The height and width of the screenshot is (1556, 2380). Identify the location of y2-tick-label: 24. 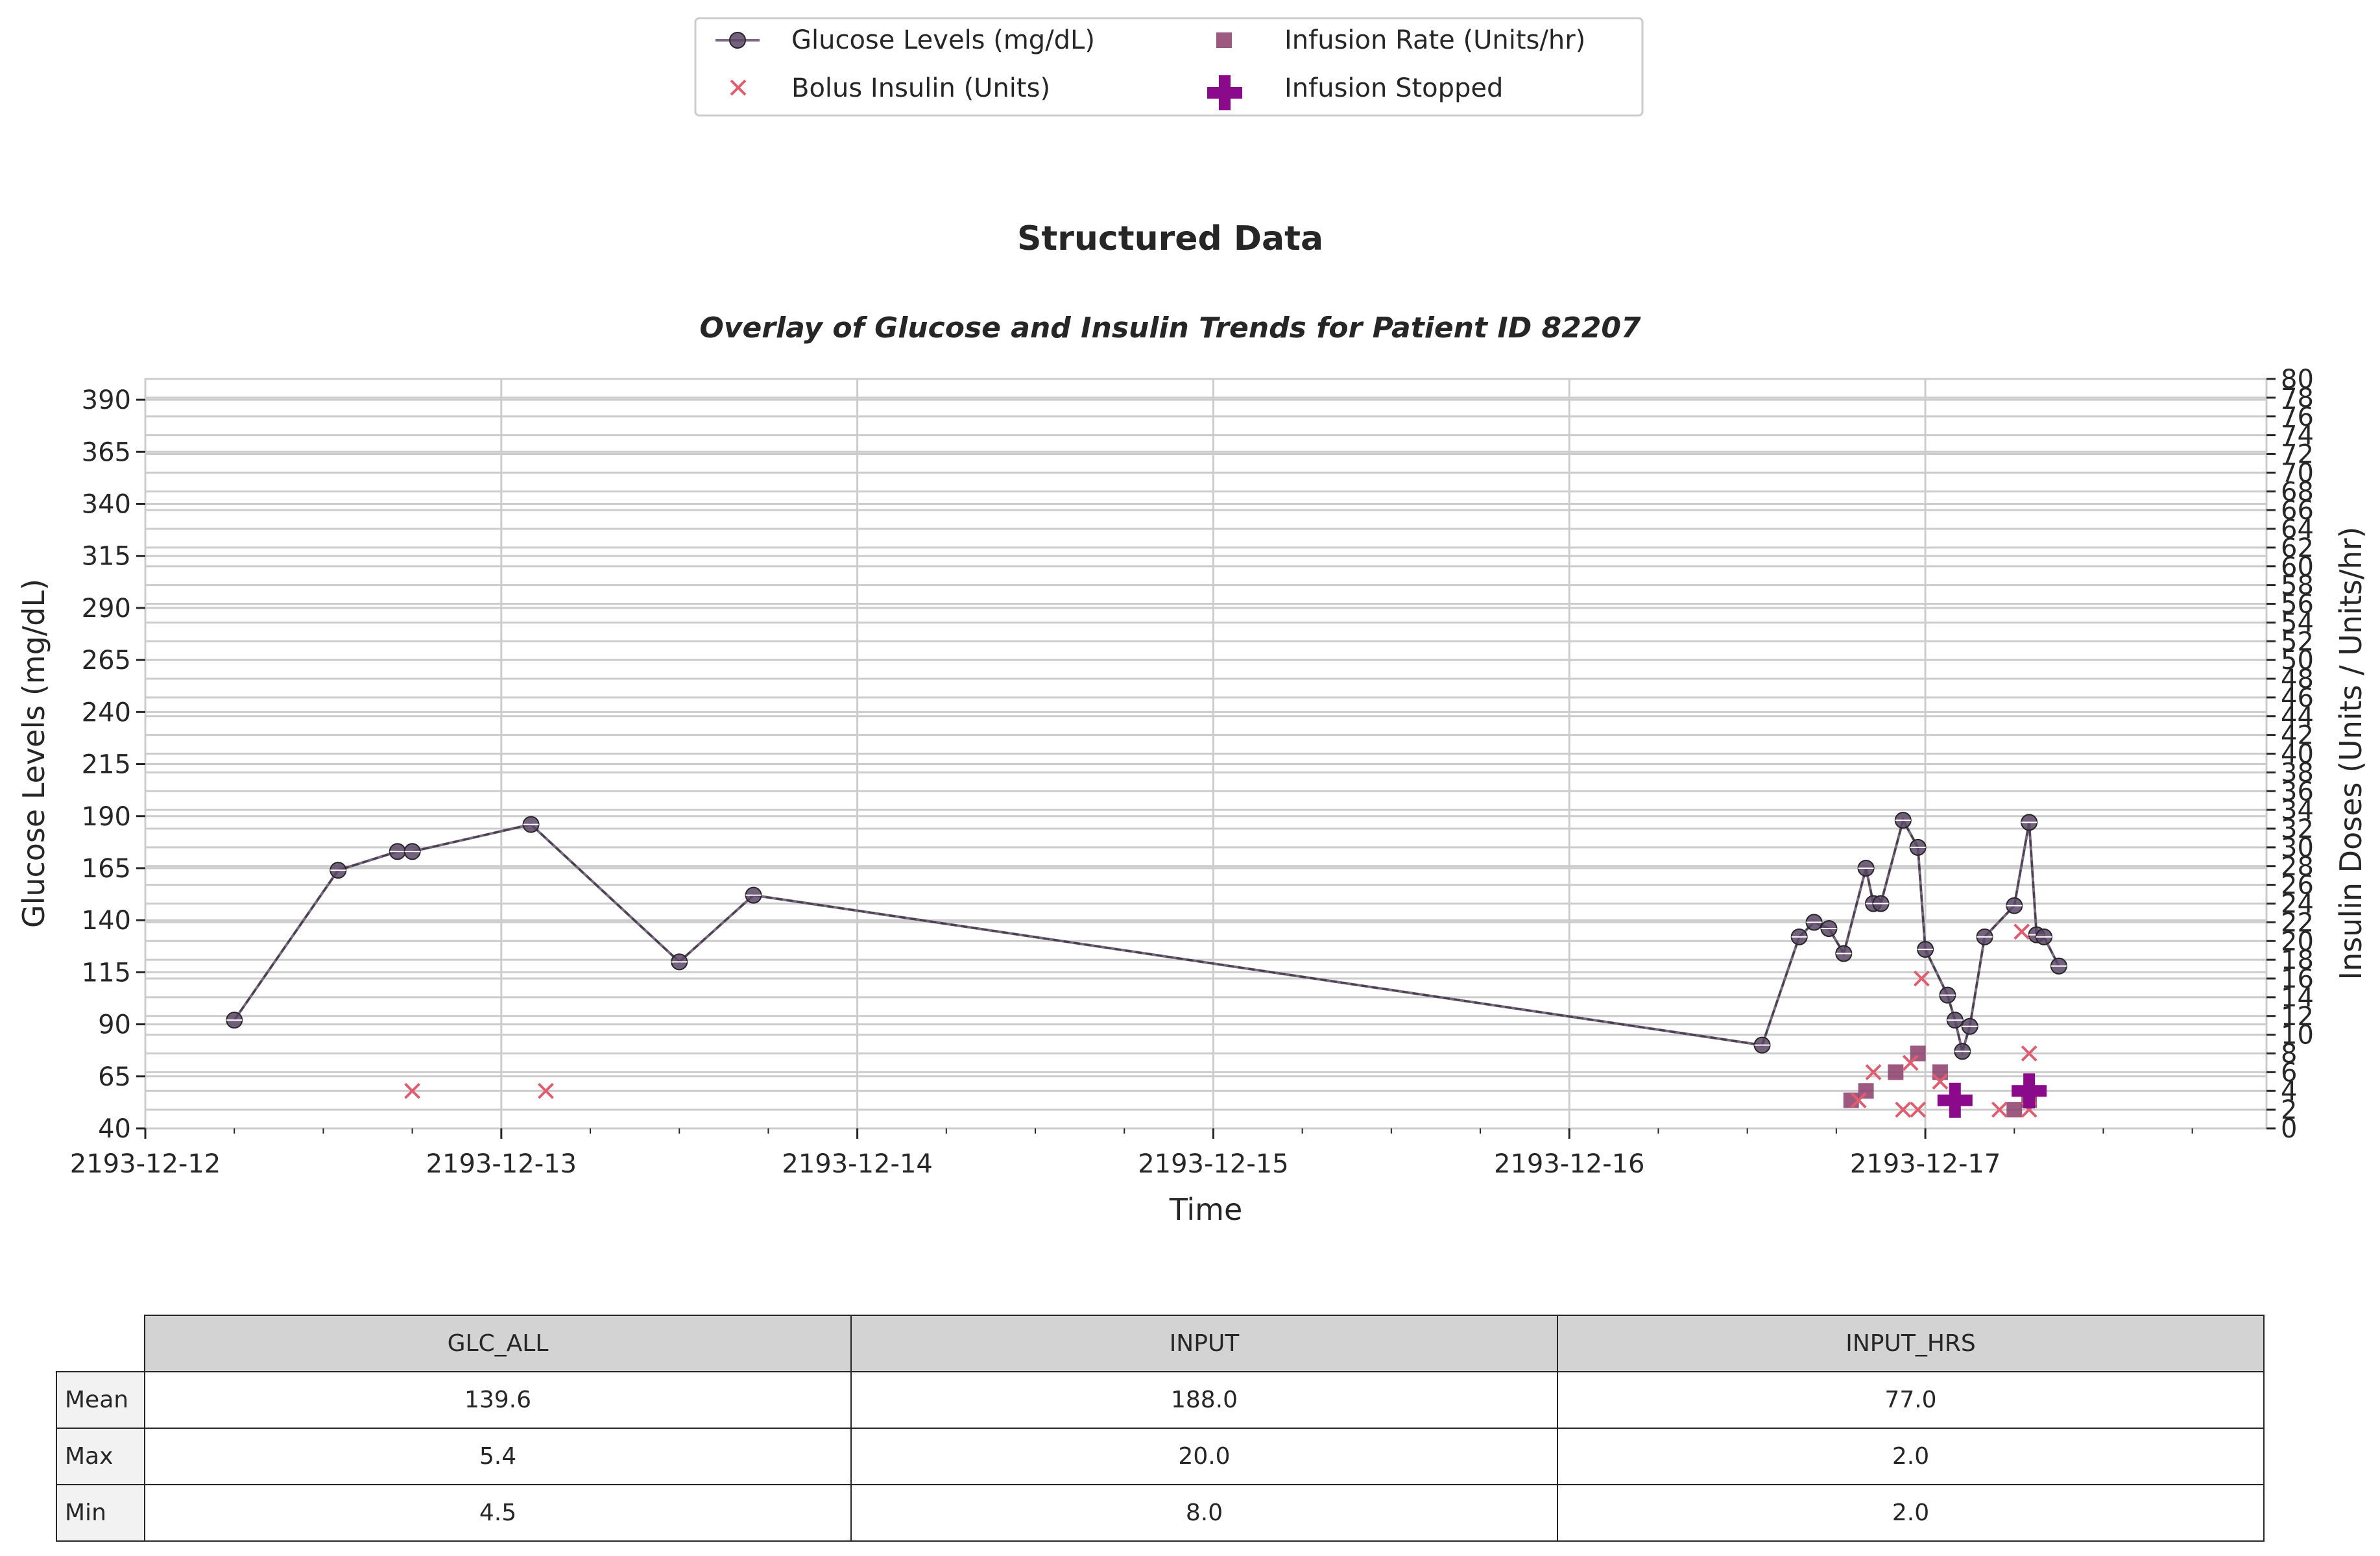
(2297, 904).